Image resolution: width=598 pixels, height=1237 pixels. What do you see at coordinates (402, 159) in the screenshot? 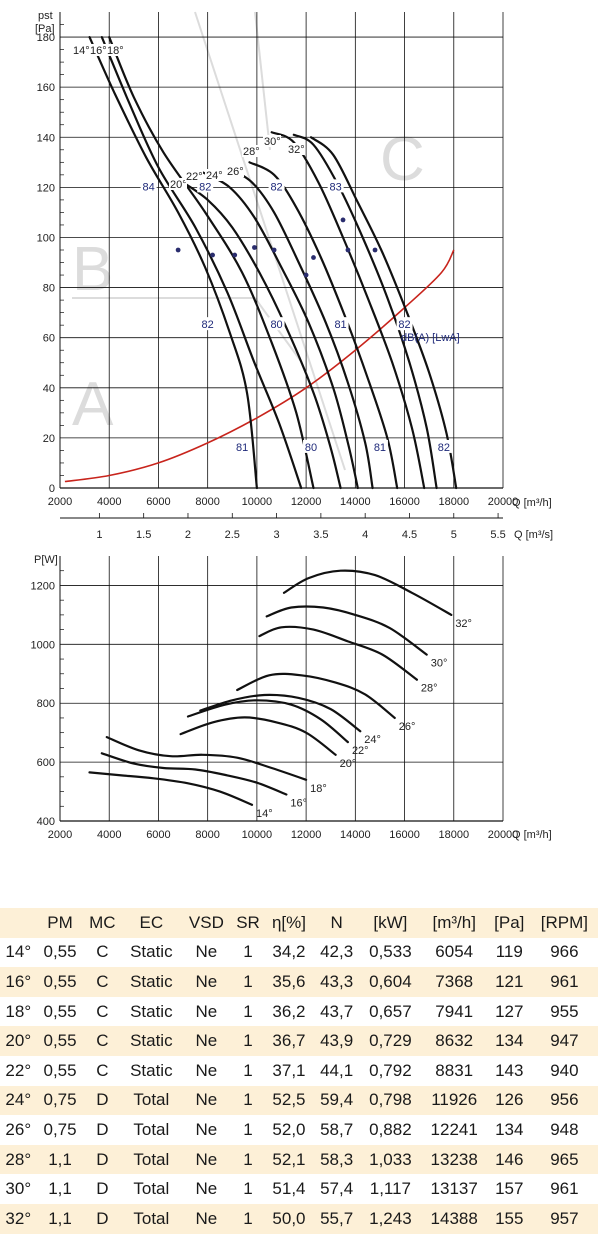
I see `watermark-letter-c: C` at bounding box center [402, 159].